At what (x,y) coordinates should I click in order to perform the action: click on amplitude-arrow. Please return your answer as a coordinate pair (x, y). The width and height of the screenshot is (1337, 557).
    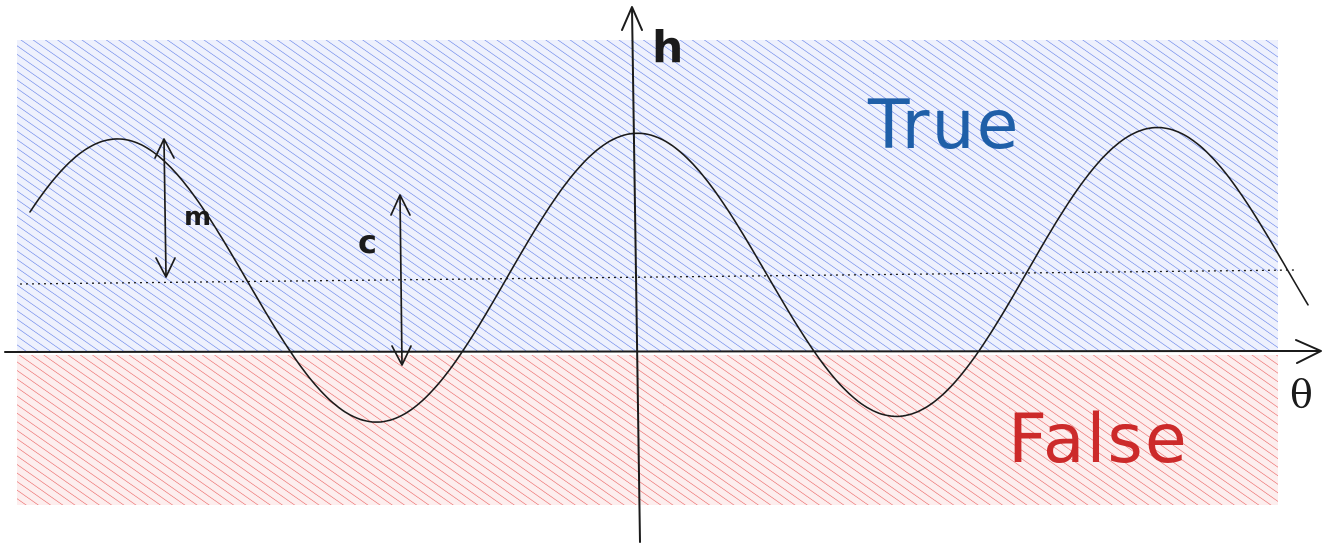
    Looking at the image, I should click on (165, 208).